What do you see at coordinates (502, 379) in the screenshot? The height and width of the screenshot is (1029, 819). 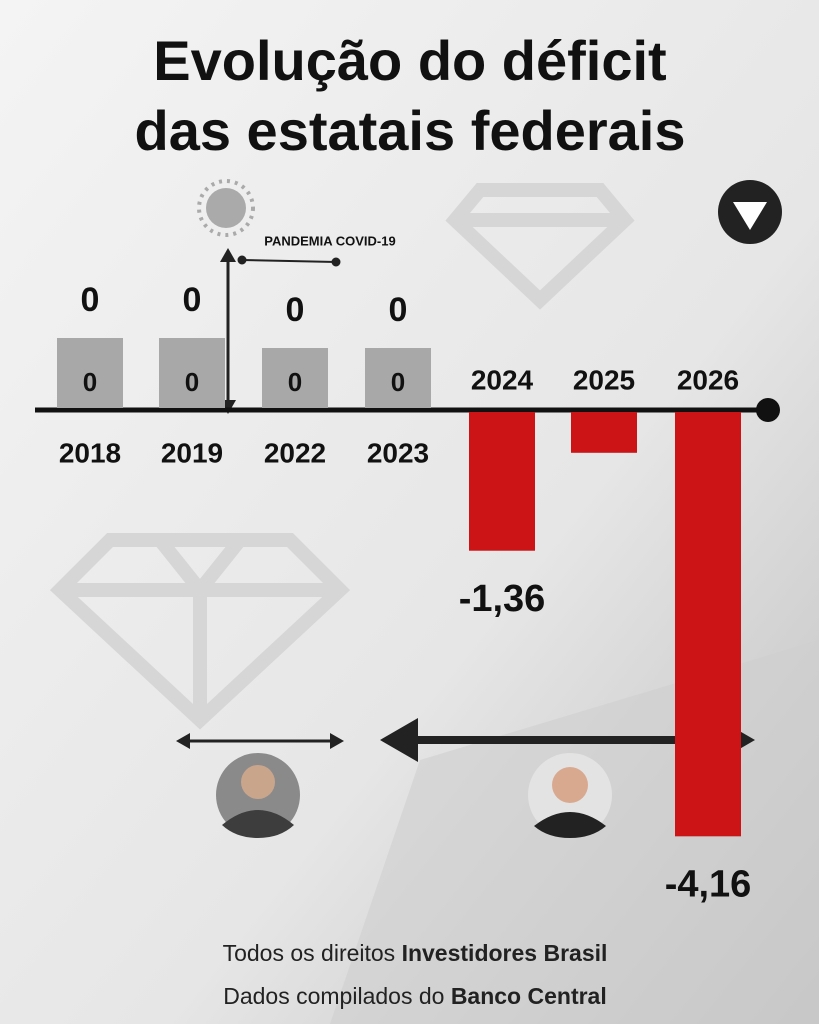 I see `x-tick-label: 2024` at bounding box center [502, 379].